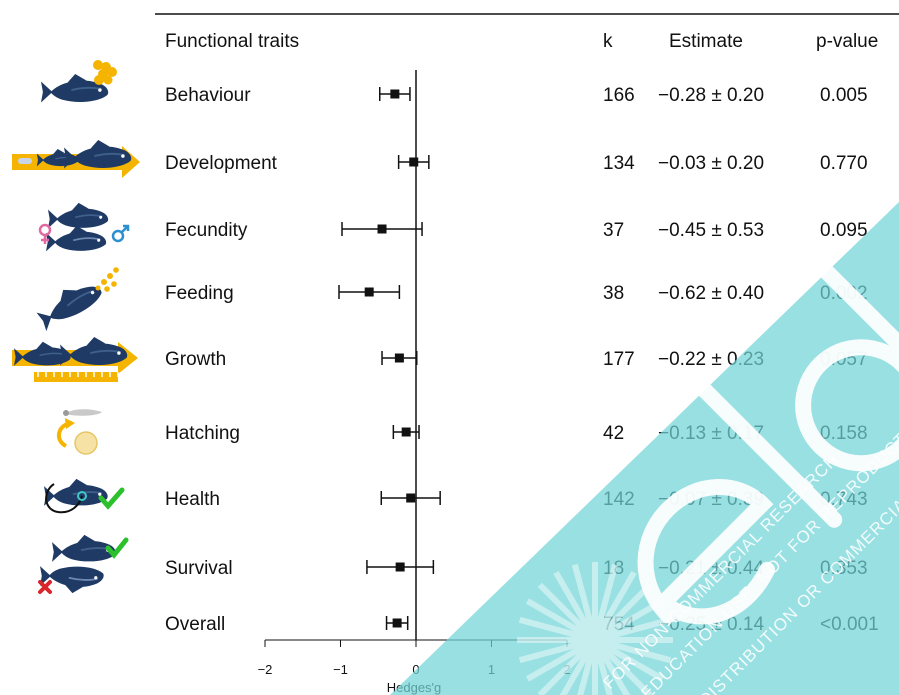 This screenshot has height=695, width=899. Describe the element at coordinates (195, 359) in the screenshot. I see `trait-label: Growth` at that location.